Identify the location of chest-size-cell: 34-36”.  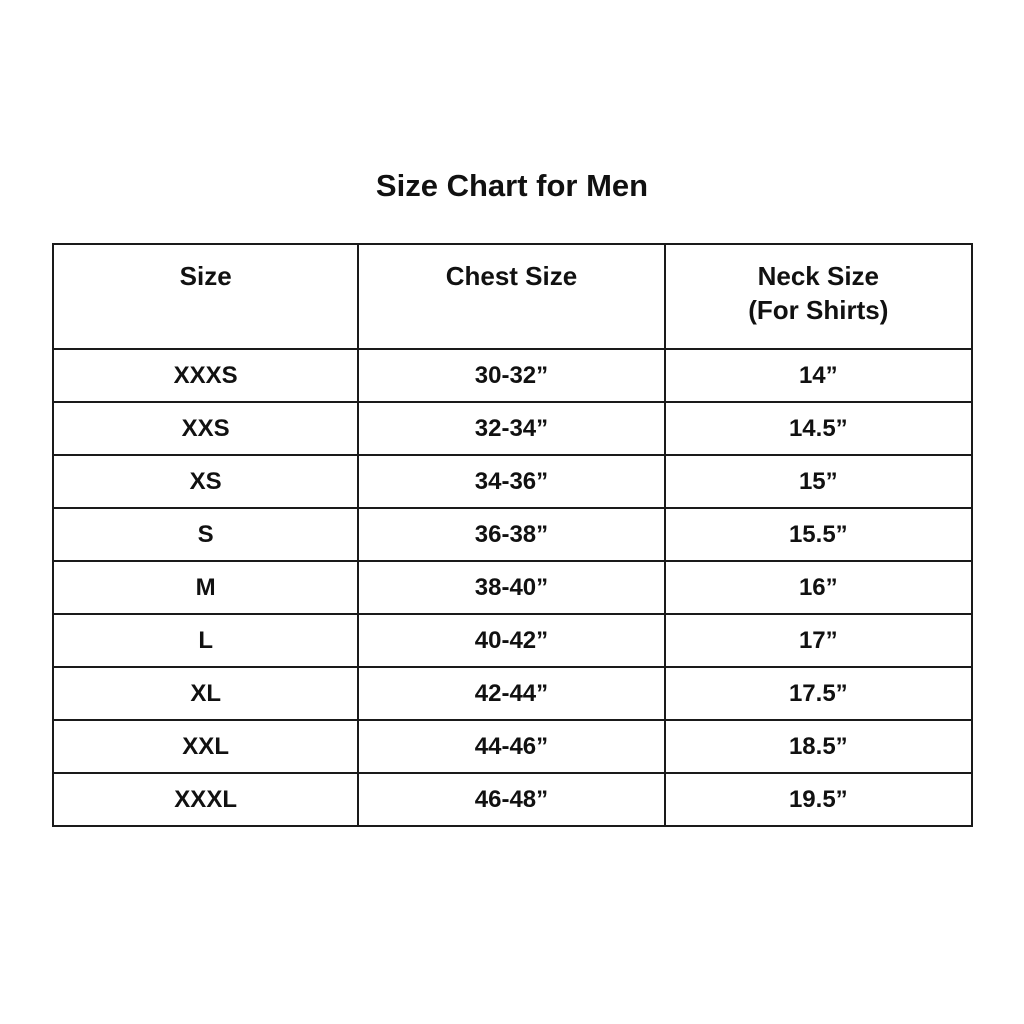
(511, 481).